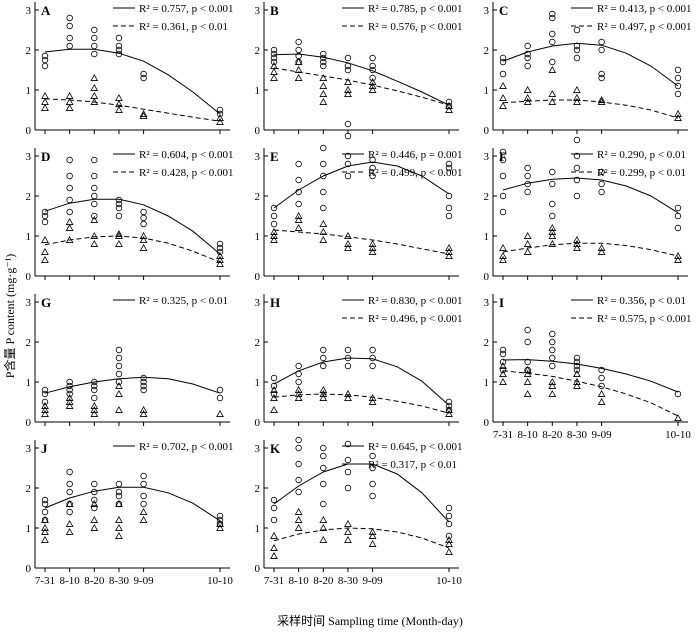 The height and width of the screenshot is (632, 700). Describe the element at coordinates (70, 581) in the screenshot. I see `x-tick-label: 8-10` at that location.